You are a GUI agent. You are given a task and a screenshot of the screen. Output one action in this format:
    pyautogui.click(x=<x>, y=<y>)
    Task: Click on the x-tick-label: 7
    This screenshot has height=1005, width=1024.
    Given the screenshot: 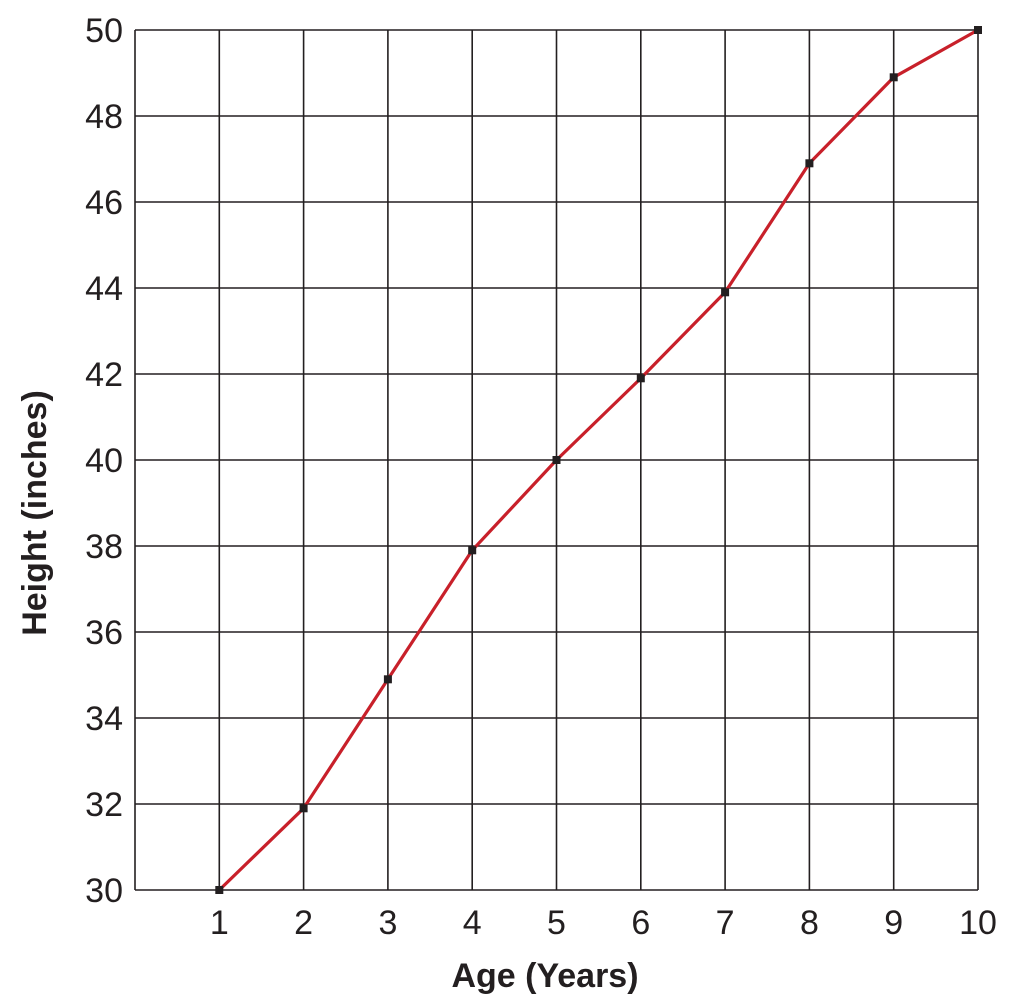 What is the action you would take?
    pyautogui.click(x=725, y=923)
    